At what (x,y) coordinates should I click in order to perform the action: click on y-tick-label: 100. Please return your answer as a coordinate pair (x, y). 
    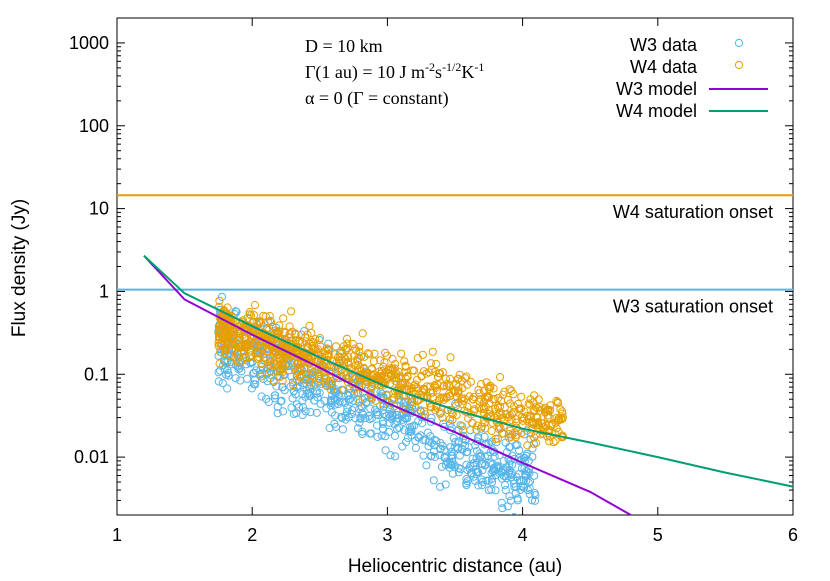
    Looking at the image, I should click on (94, 126).